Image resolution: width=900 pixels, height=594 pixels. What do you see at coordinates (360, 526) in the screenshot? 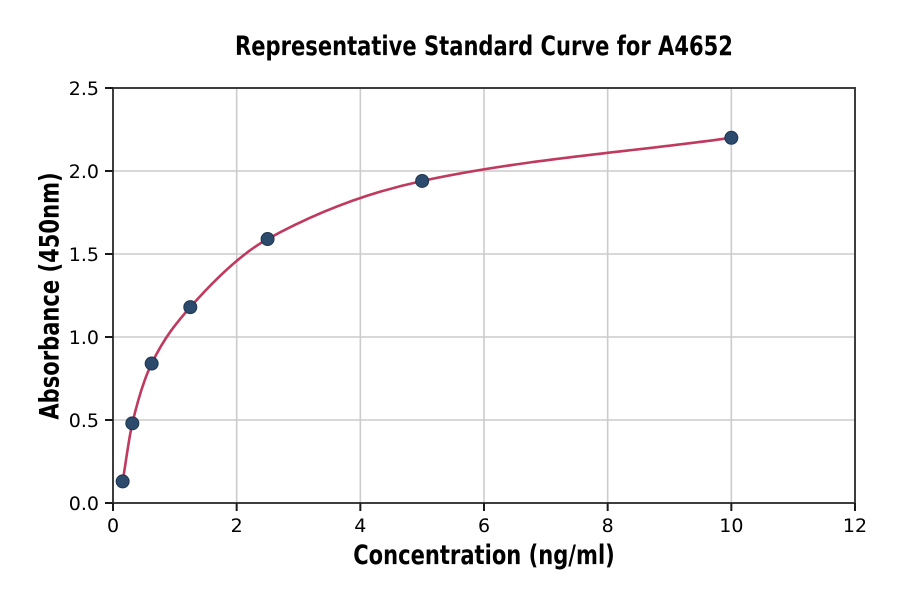
I see `x-tick-label: 4` at bounding box center [360, 526].